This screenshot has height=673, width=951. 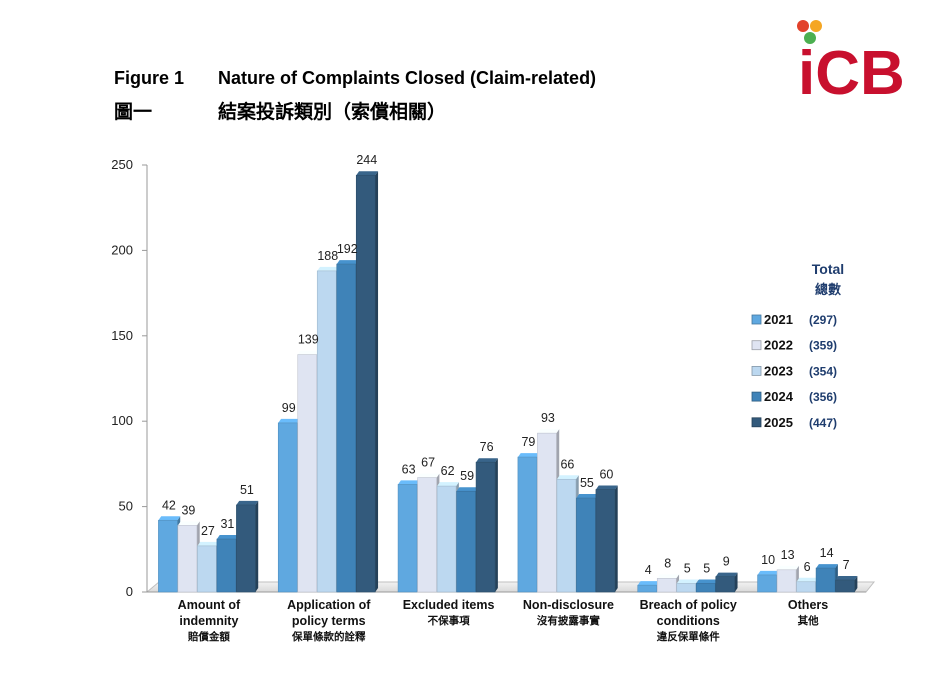 What do you see at coordinates (778, 319) in the screenshot?
I see `legend-year: 2021` at bounding box center [778, 319].